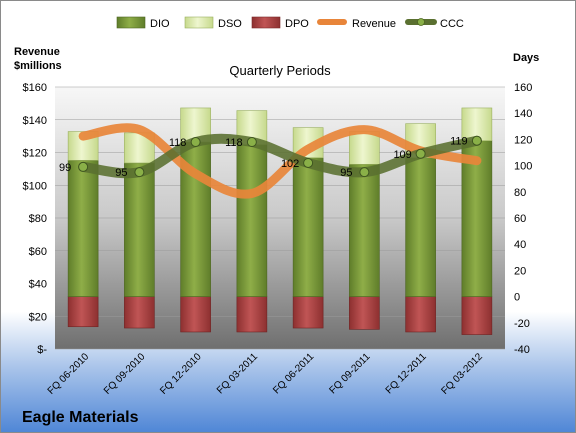 Image resolution: width=576 pixels, height=433 pixels. I want to click on right-tick-label: 80, so click(520, 193).